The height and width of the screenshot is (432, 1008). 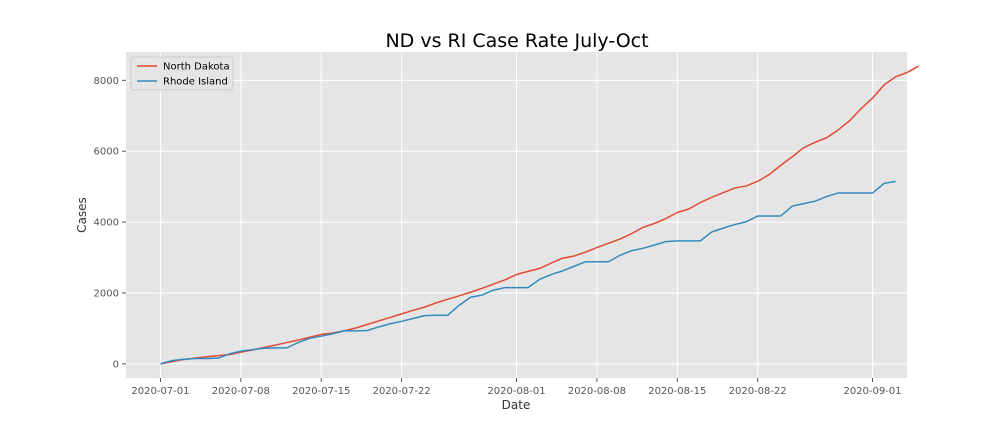 I want to click on x-tick-label: 2020-08-15, so click(x=677, y=391).